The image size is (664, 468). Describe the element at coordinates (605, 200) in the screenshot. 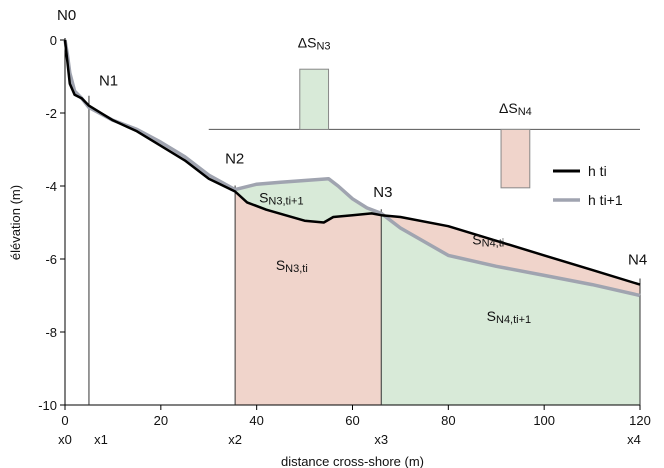

I see `legend-label-1: h ti+1` at that location.